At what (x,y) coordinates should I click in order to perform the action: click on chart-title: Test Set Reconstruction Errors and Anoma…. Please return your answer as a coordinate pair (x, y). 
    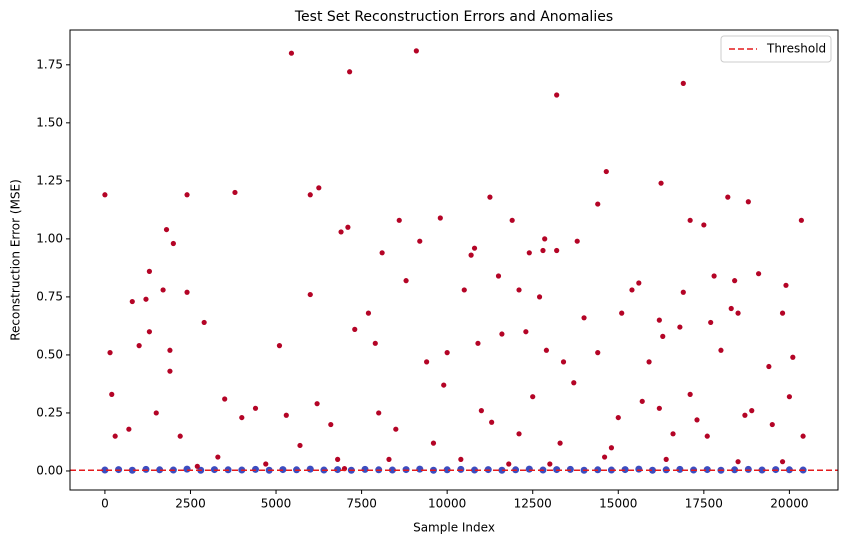
    Looking at the image, I should click on (453, 17).